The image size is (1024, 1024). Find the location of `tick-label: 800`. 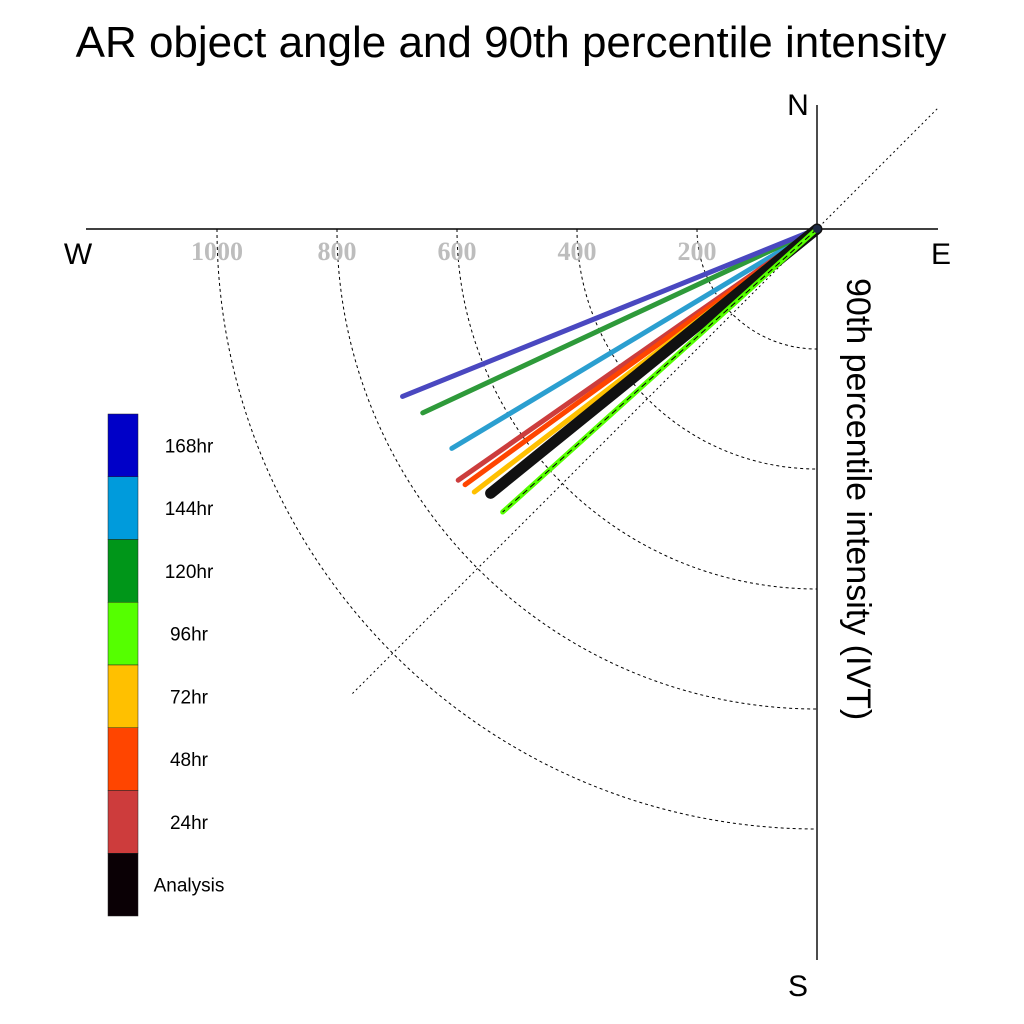

tick-label: 800 is located at coordinates (337, 251).